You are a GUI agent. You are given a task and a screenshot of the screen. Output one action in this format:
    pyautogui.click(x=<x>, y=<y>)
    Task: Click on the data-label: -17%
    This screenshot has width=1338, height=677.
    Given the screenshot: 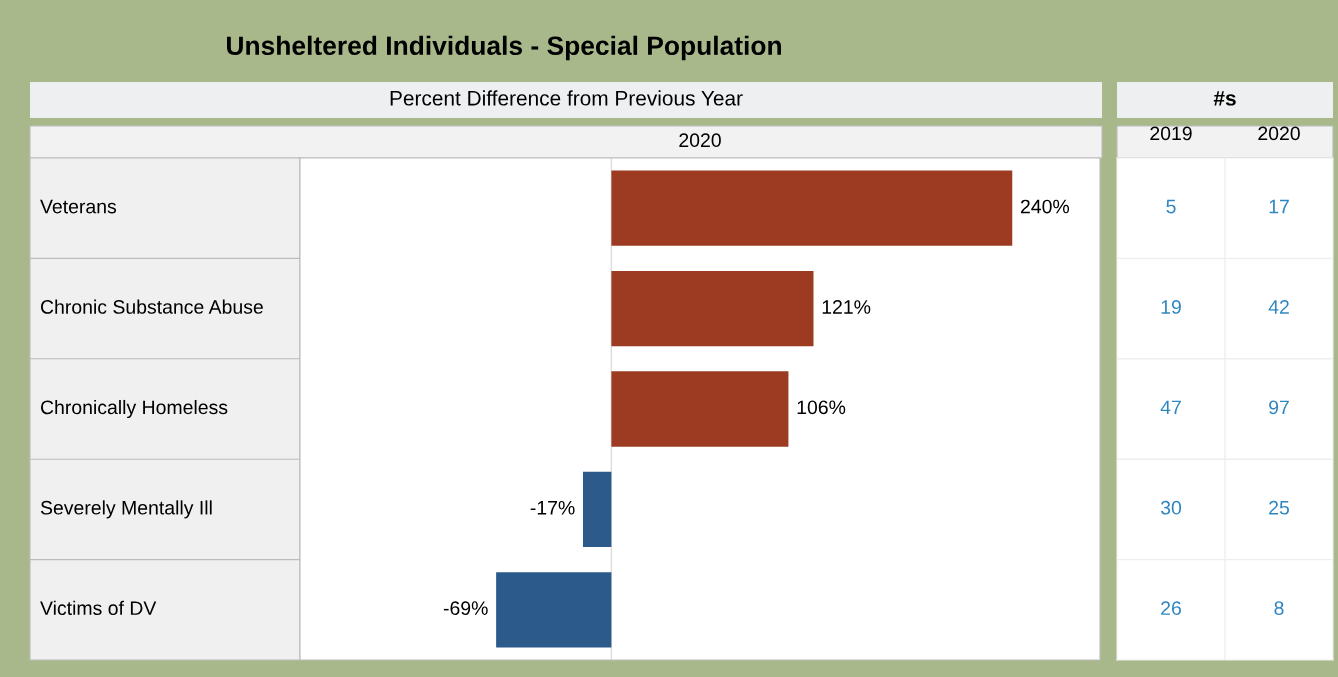 What is the action you would take?
    pyautogui.click(x=552, y=507)
    